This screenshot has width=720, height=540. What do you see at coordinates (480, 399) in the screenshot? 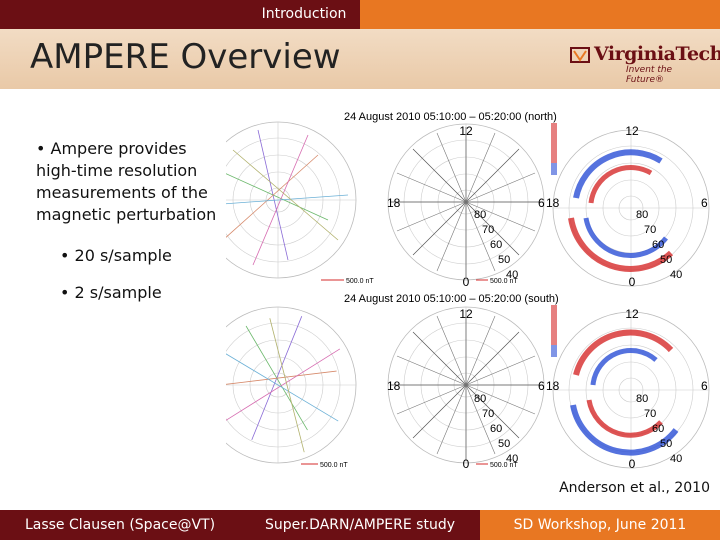
I see `south-lat-80: 80` at bounding box center [480, 399].